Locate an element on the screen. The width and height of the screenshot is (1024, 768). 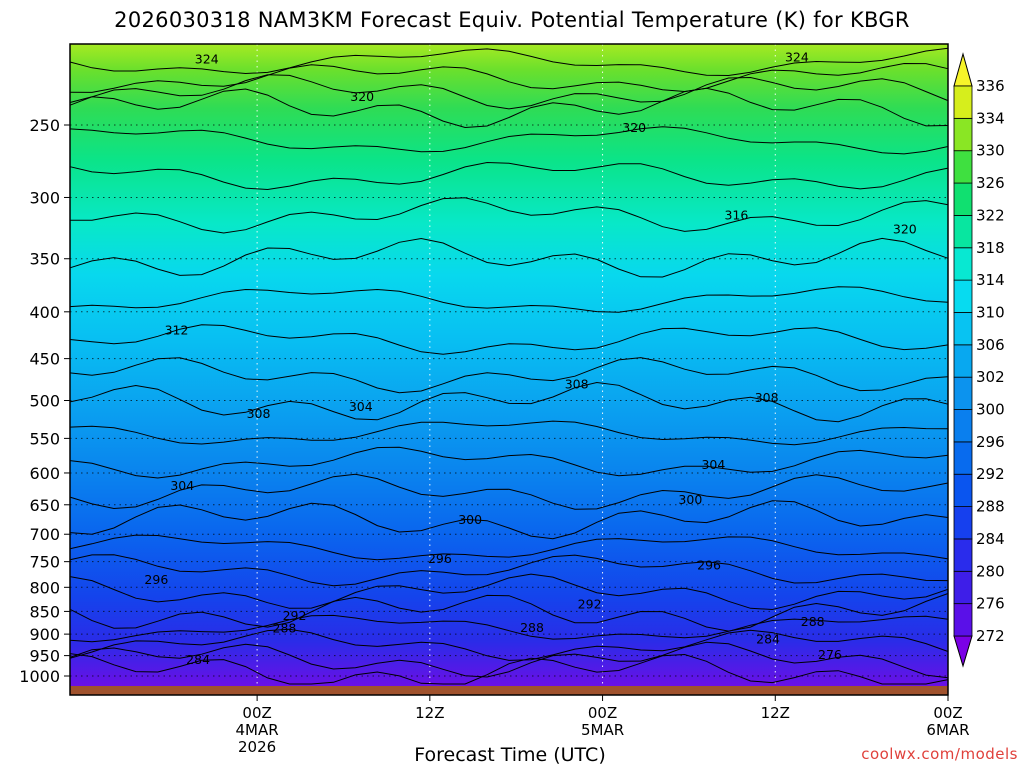
colorbar-label: 288 is located at coordinates (990, 507).